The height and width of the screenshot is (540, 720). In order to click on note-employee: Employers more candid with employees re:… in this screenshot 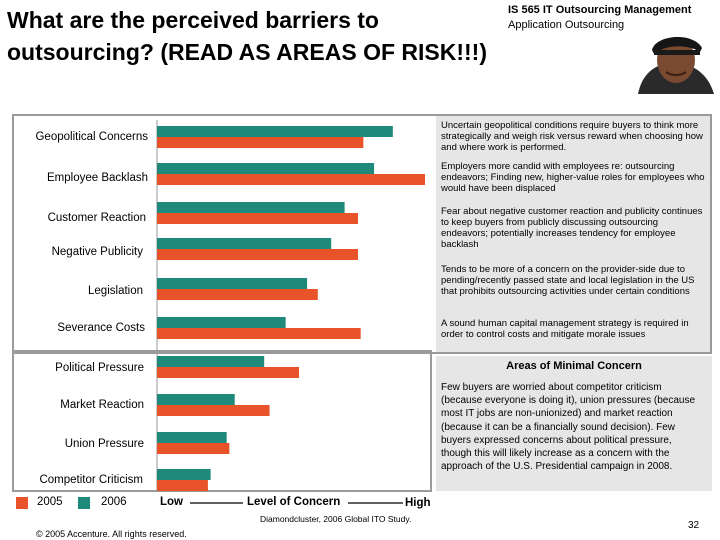, I will do `click(573, 177)`.